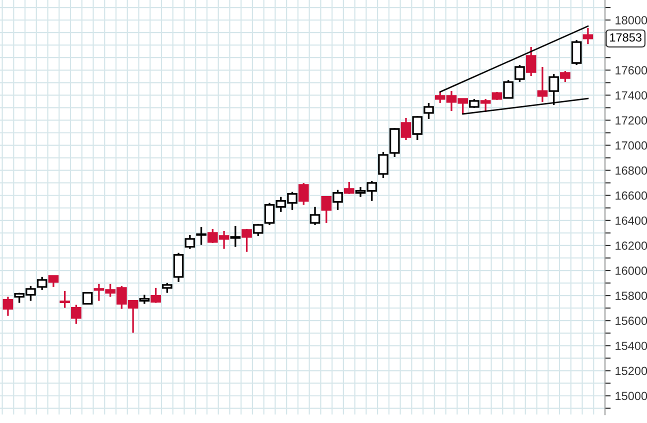 The image size is (647, 423). What do you see at coordinates (631, 246) in the screenshot?
I see `y-tick-label: 16200` at bounding box center [631, 246].